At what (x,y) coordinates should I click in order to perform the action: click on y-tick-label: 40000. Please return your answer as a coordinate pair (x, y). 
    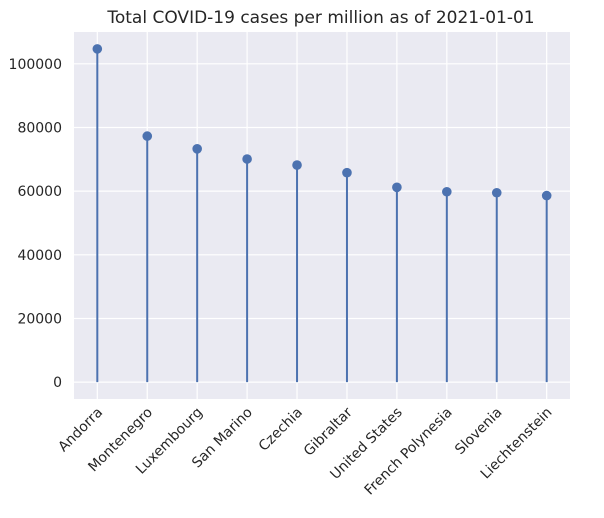
    Looking at the image, I should click on (39, 256).